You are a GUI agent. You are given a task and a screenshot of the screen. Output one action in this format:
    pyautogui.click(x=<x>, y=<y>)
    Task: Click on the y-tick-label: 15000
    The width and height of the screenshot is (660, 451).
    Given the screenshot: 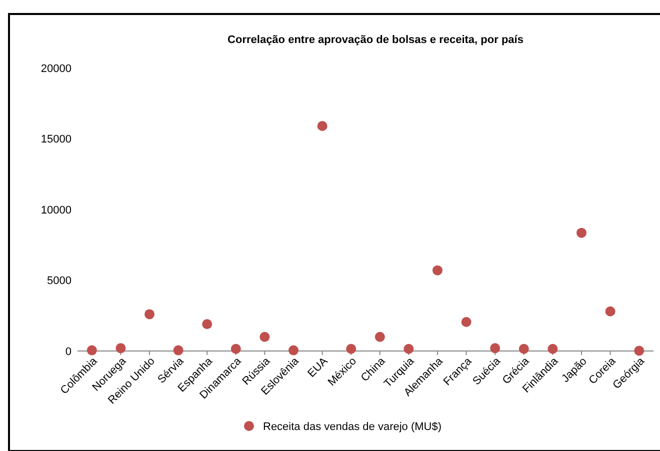 What is the action you would take?
    pyautogui.click(x=56, y=140)
    